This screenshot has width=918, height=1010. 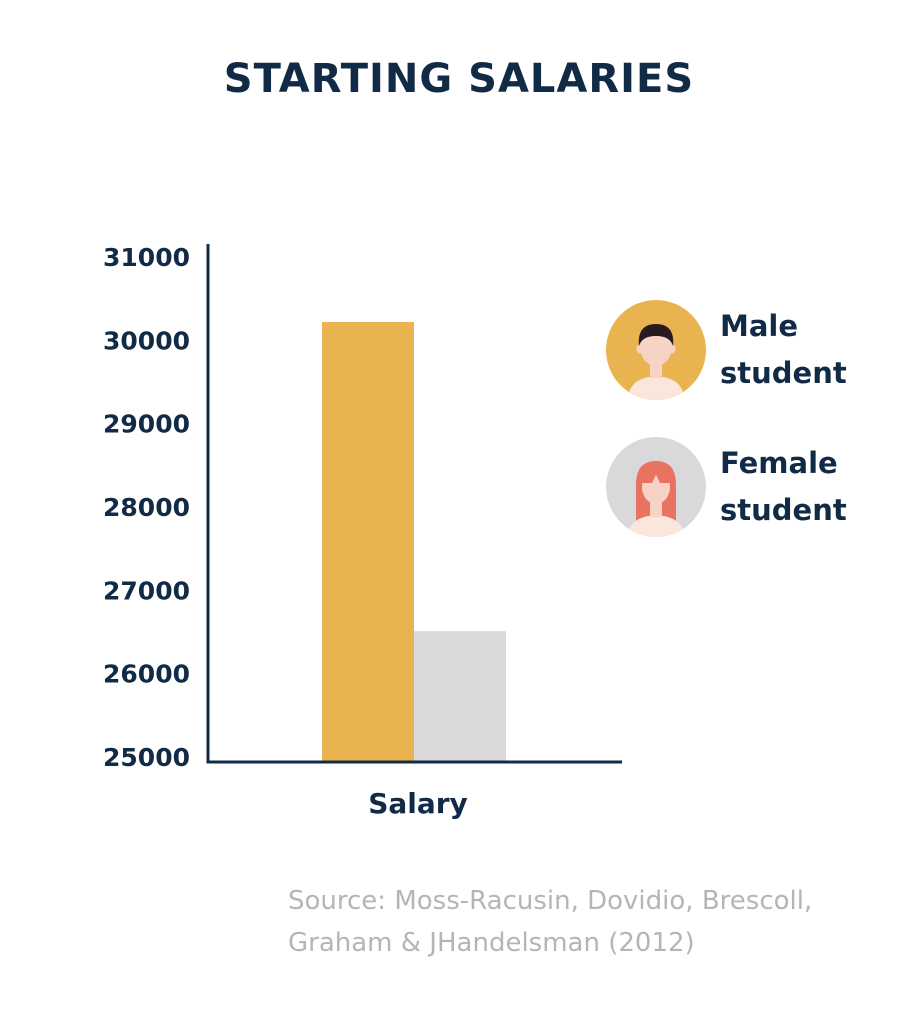 What do you see at coordinates (146, 340) in the screenshot?
I see `y-tick-label: 30000` at bounding box center [146, 340].